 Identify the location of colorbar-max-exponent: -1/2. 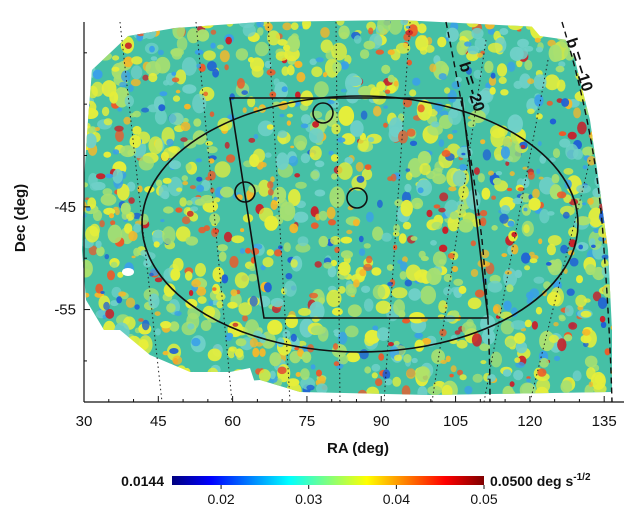
(582, 477).